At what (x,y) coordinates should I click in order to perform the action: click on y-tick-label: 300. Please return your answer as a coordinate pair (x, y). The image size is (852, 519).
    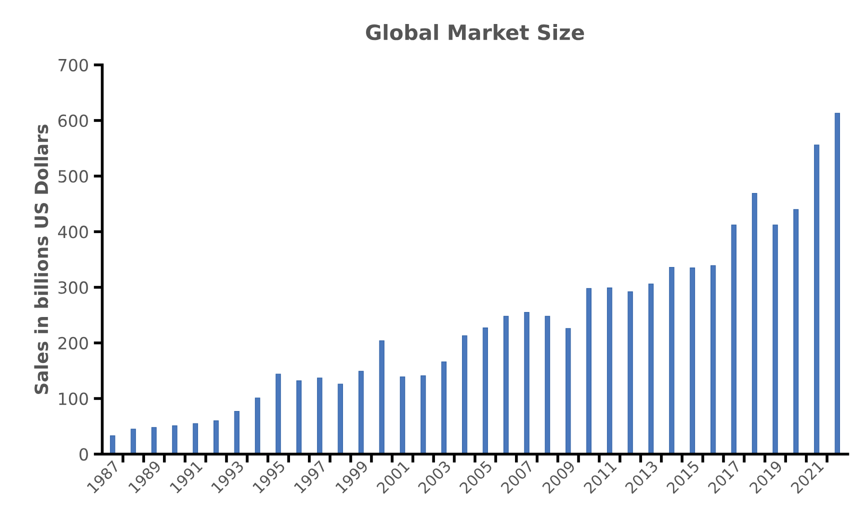
    Looking at the image, I should click on (73, 287).